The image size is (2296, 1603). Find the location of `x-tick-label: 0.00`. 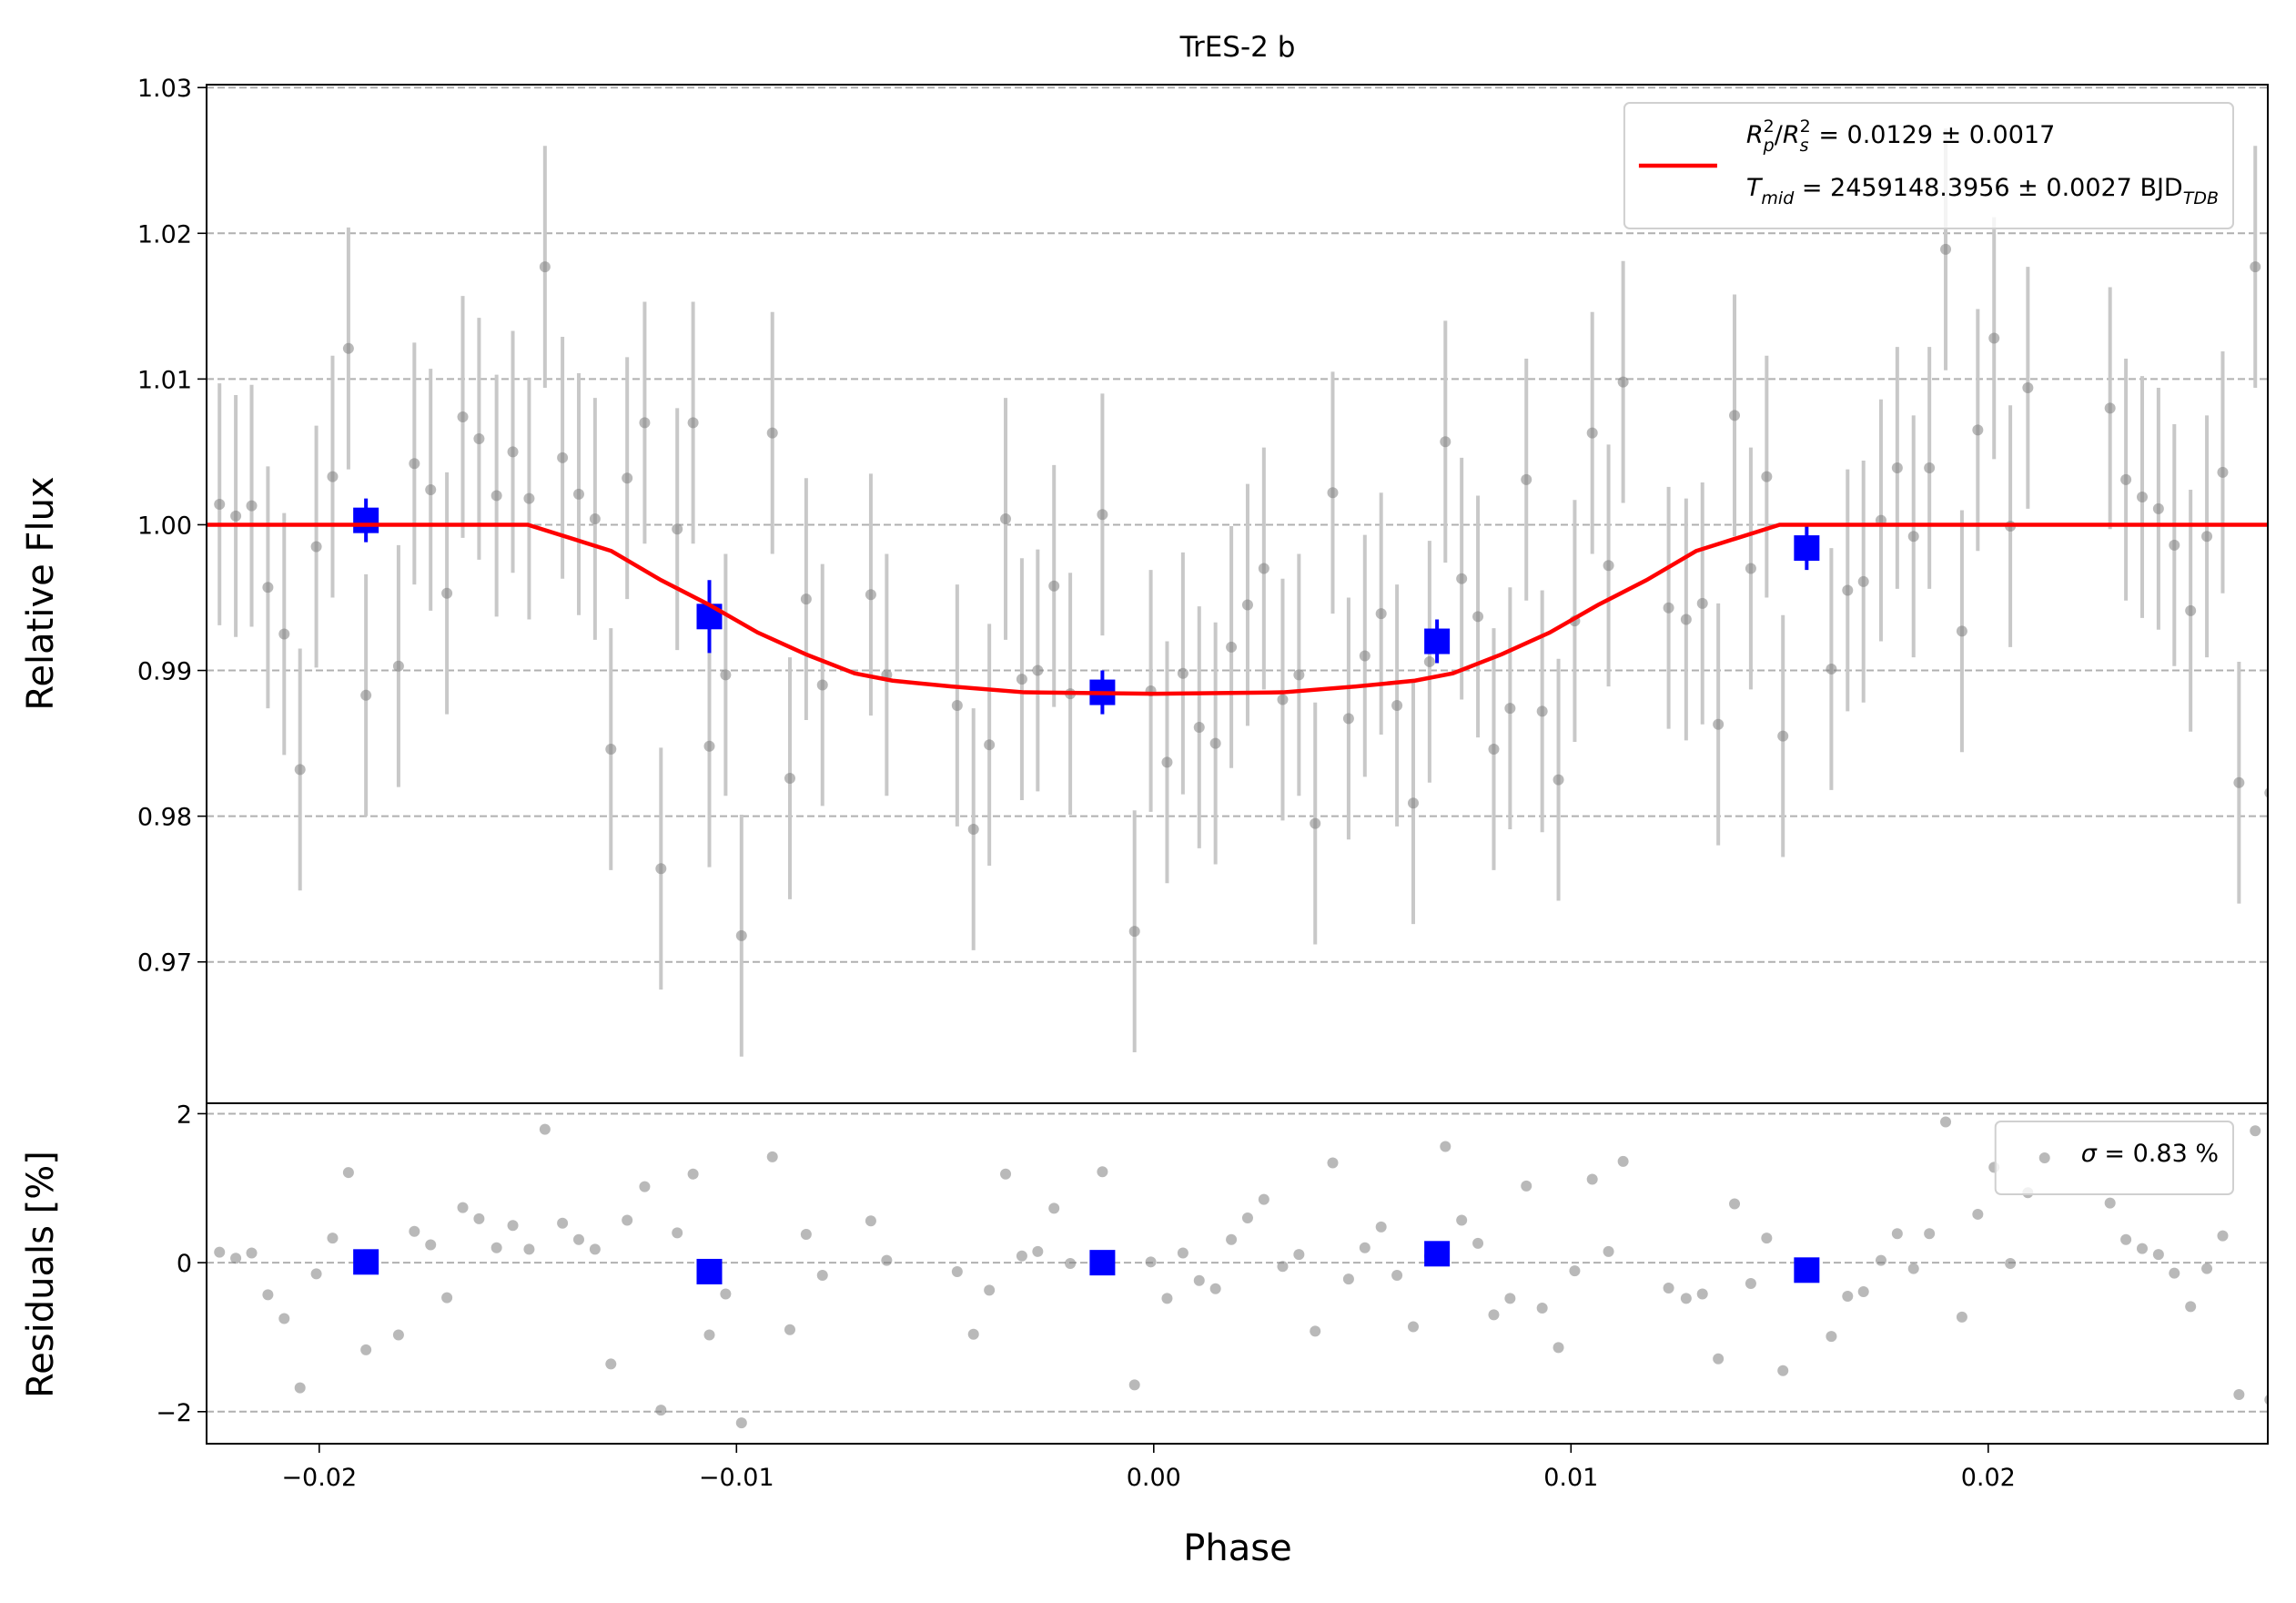

x-tick-label: 0.00 is located at coordinates (1154, 1478).